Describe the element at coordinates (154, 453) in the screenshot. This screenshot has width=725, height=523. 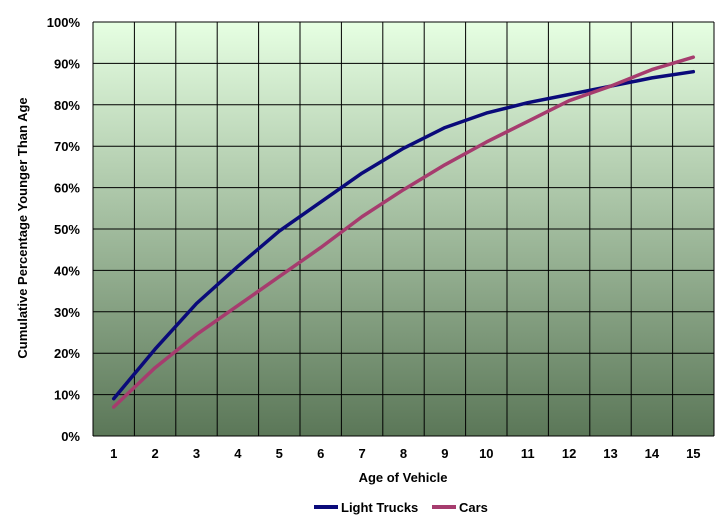
I see `x-tick-label: 2` at that location.